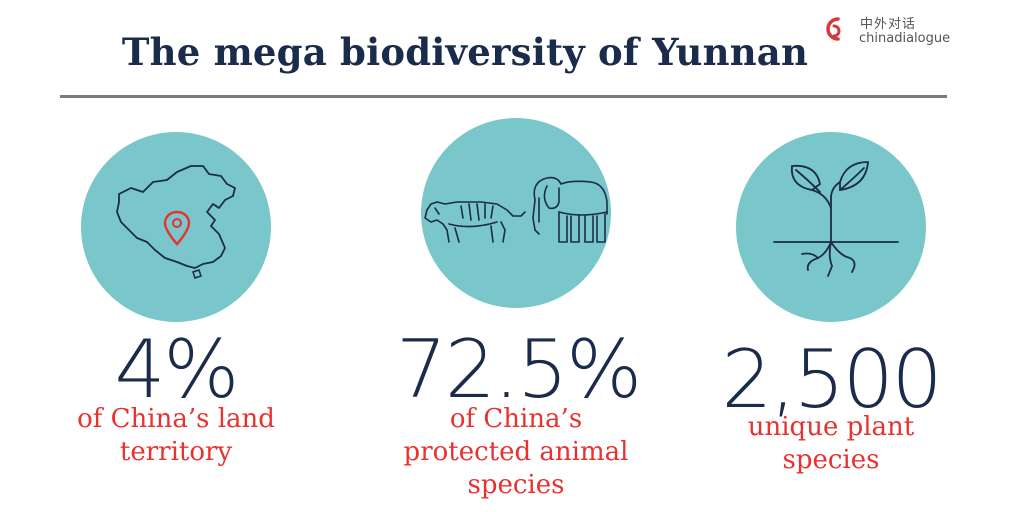  What do you see at coordinates (516, 485) in the screenshot?
I see `stat-2-caption-line: species` at bounding box center [516, 485].